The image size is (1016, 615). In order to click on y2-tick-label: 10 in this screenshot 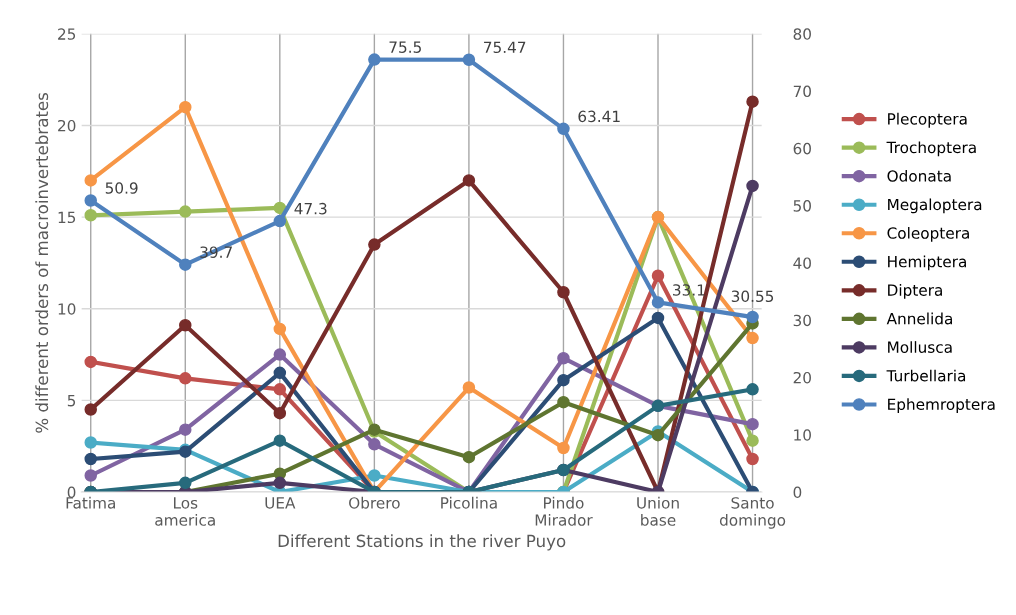, I will do `click(802, 435)`.